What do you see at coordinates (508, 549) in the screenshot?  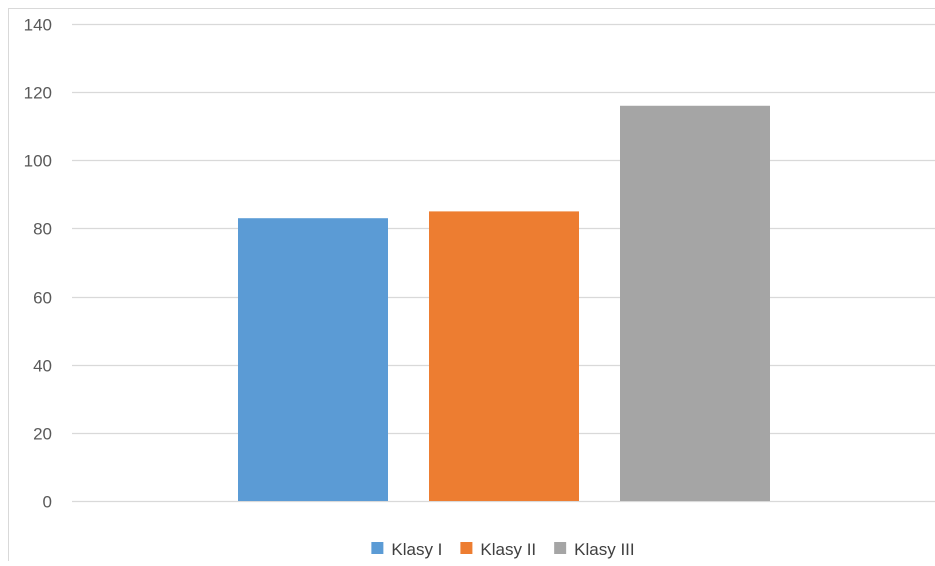 I see `legend-label: Klasy II` at bounding box center [508, 549].